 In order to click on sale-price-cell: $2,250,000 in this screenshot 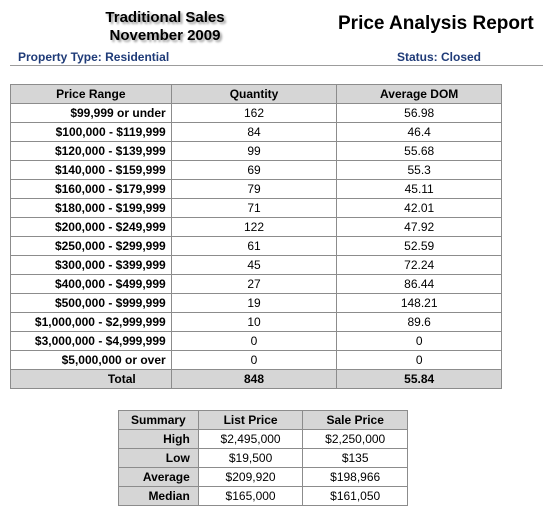, I will do `click(355, 439)`.